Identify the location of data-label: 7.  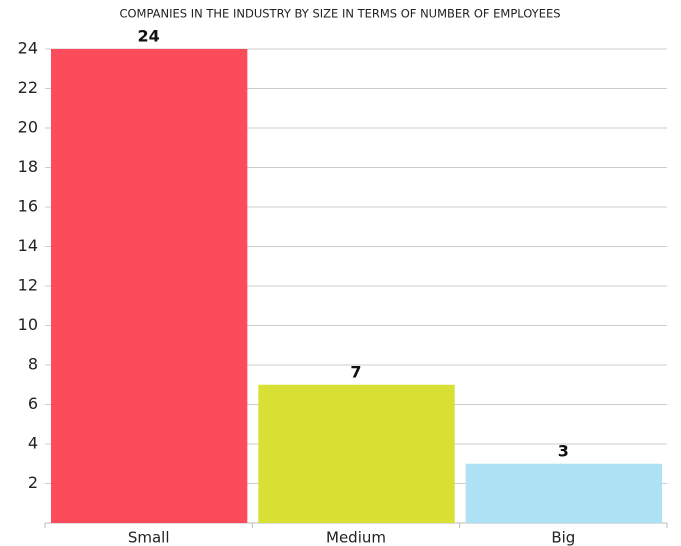
(355, 371).